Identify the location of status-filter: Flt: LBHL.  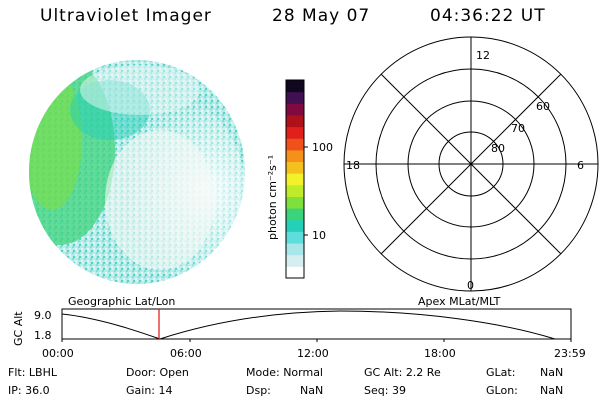
(32, 372).